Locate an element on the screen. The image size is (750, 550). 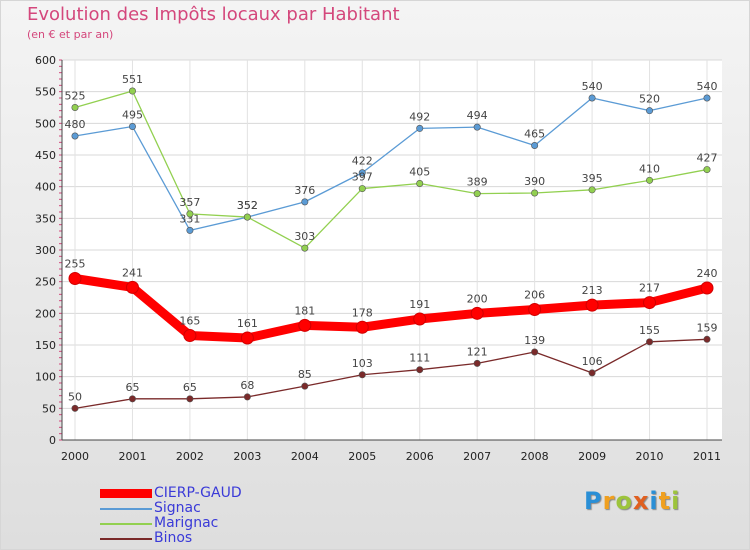
data-label: 331 is located at coordinates (189, 218).